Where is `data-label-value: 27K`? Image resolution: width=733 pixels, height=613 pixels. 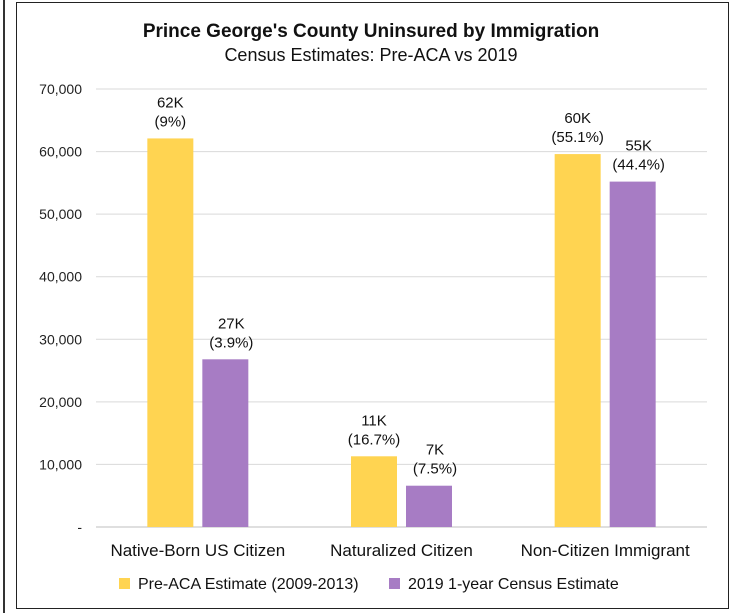 data-label-value: 27K is located at coordinates (231, 323).